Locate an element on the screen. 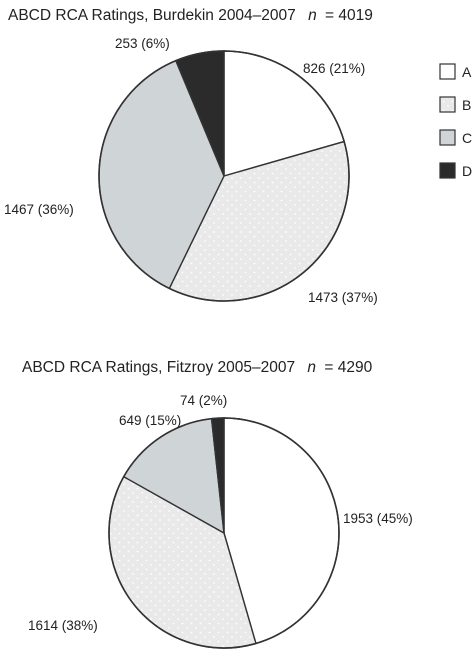  legend-item-a: A is located at coordinates (455, 71).